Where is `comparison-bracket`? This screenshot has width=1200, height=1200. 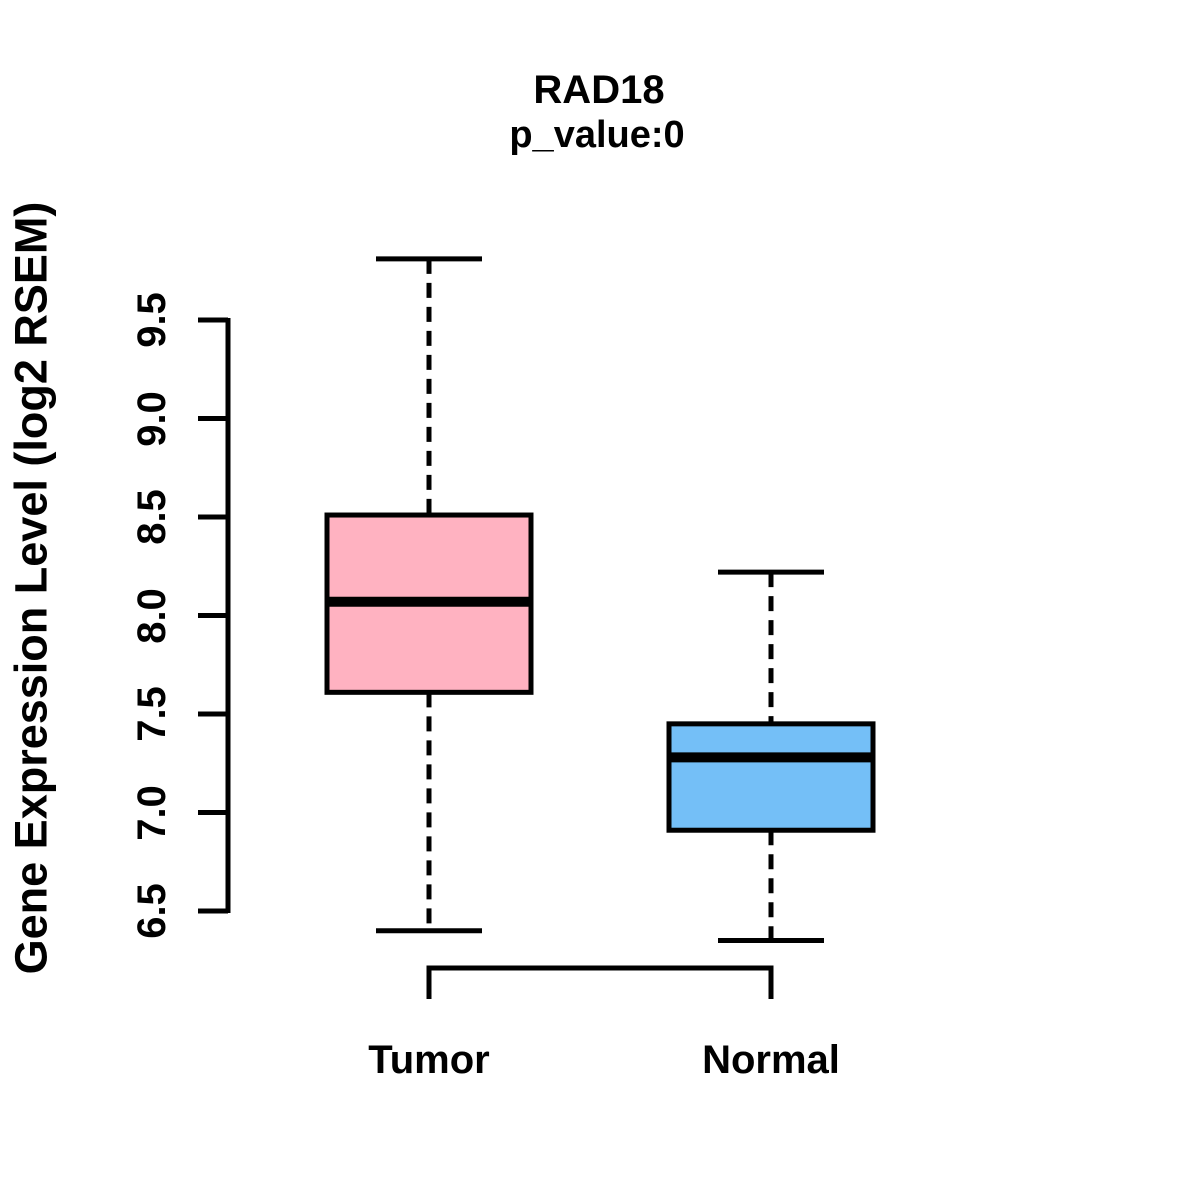
comparison-bracket is located at coordinates (600, 982).